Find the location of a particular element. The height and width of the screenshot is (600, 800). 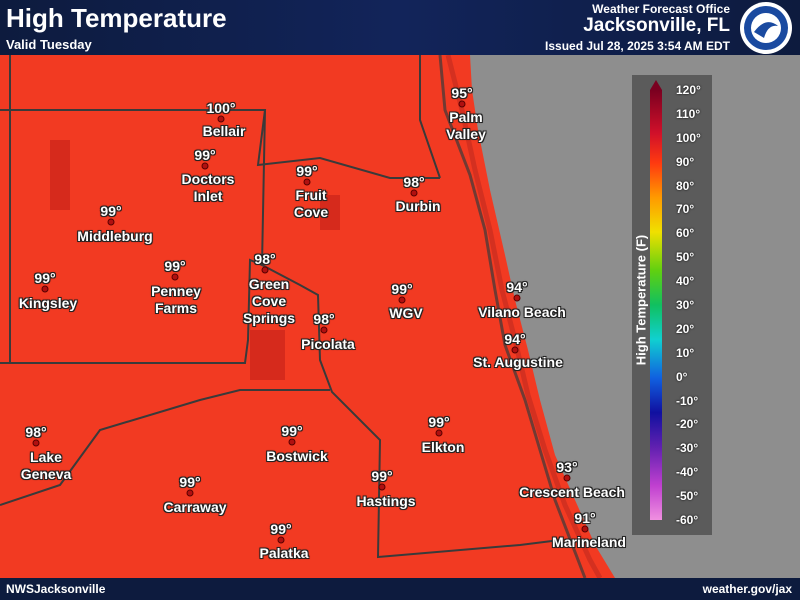

legend-colorbar is located at coordinates (656, 305).